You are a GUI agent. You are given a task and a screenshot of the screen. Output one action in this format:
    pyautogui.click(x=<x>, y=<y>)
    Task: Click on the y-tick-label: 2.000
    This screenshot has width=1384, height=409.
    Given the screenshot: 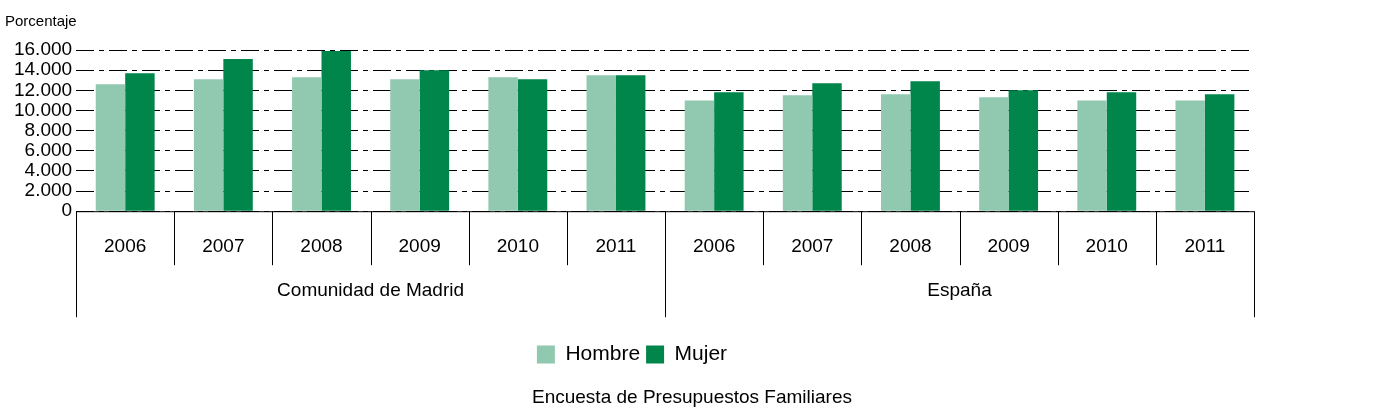 What is the action you would take?
    pyautogui.click(x=48, y=190)
    